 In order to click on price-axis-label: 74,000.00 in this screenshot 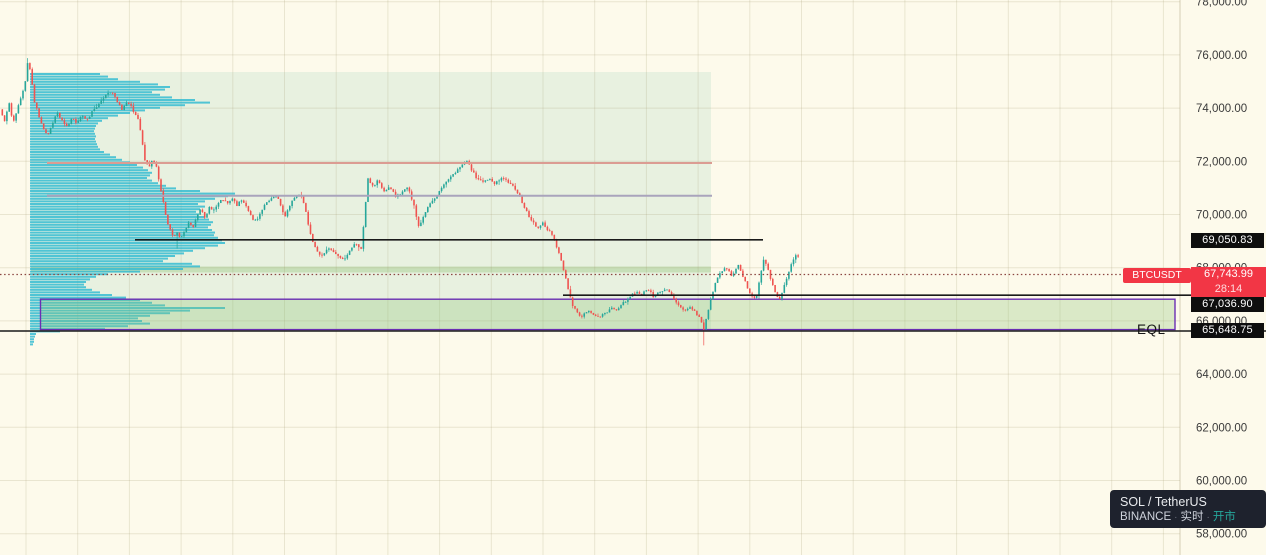, I will do `click(1221, 109)`.